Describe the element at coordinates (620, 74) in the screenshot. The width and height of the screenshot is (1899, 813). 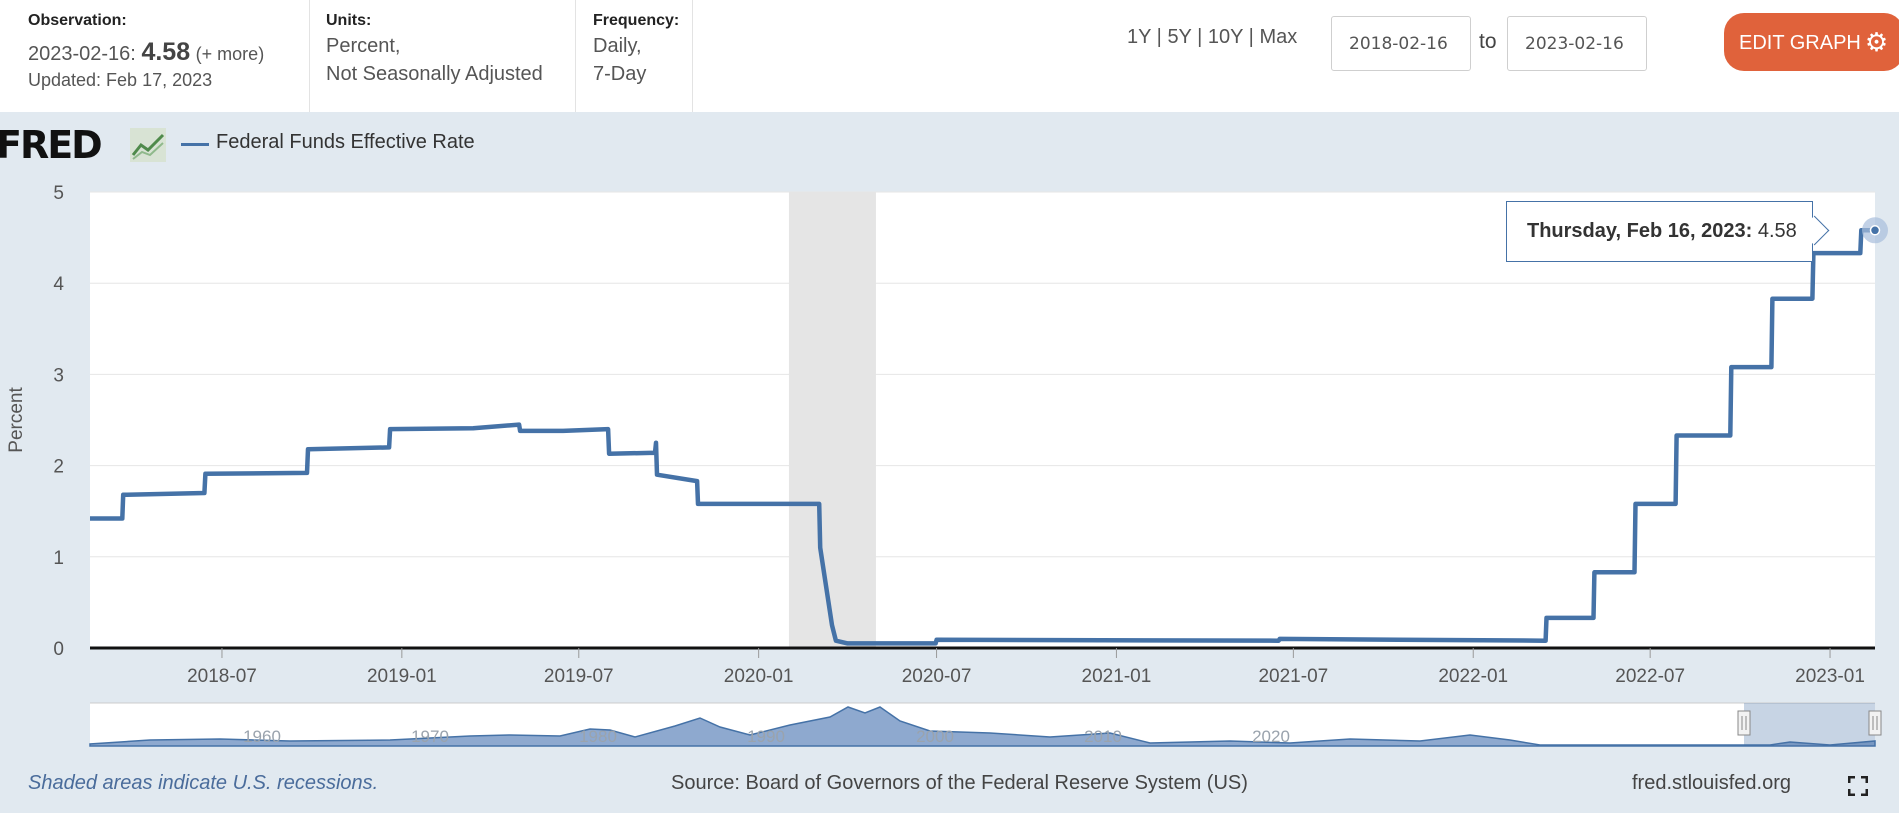
I see `frequency-line2: 7-Day` at that location.